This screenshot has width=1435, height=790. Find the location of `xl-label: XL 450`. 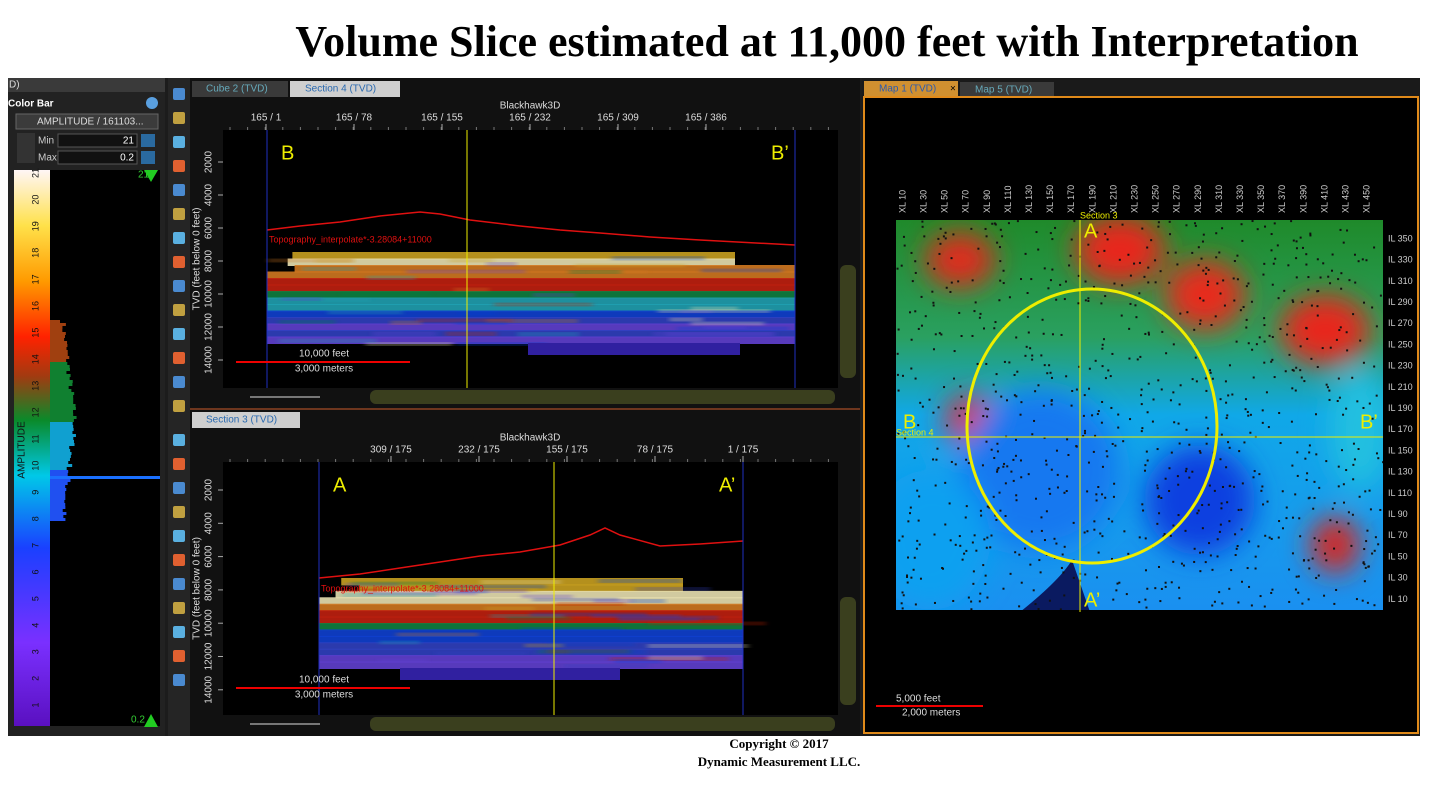

xl-label: XL 450 is located at coordinates (1367, 199).